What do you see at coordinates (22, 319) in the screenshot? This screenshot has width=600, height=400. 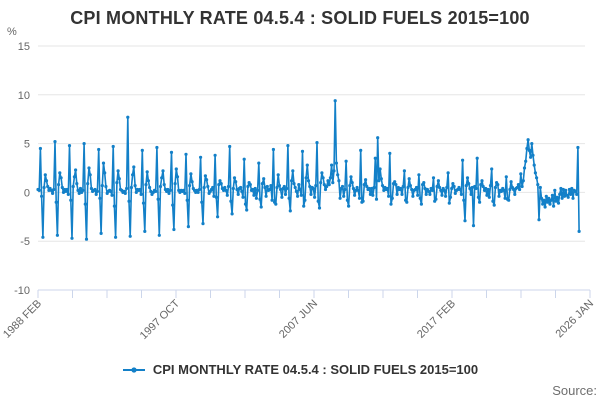 I see `x-tick-label: 1988 FEB` at bounding box center [22, 319].